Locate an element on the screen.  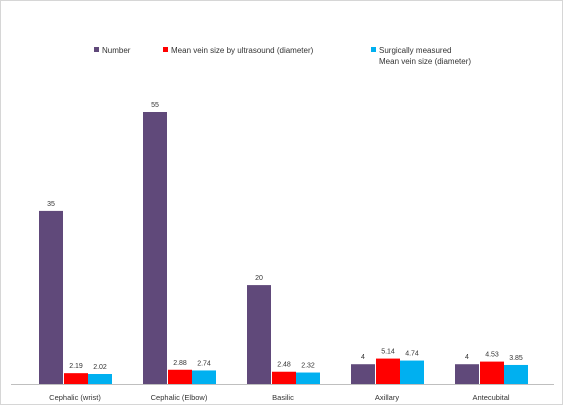
data-label-2-5: 4.53 is located at coordinates (492, 355).